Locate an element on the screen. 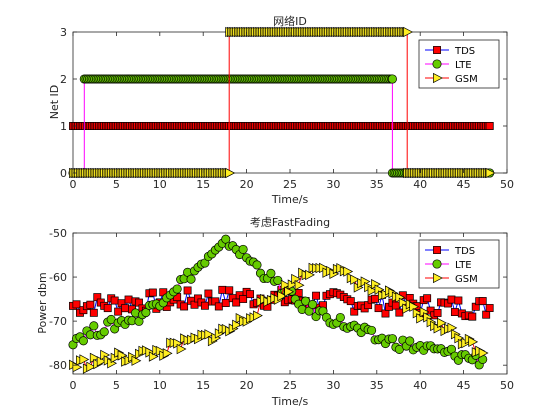 The width and height of the screenshot is (560, 420). x-tick-label: 40 is located at coordinates (420, 184).